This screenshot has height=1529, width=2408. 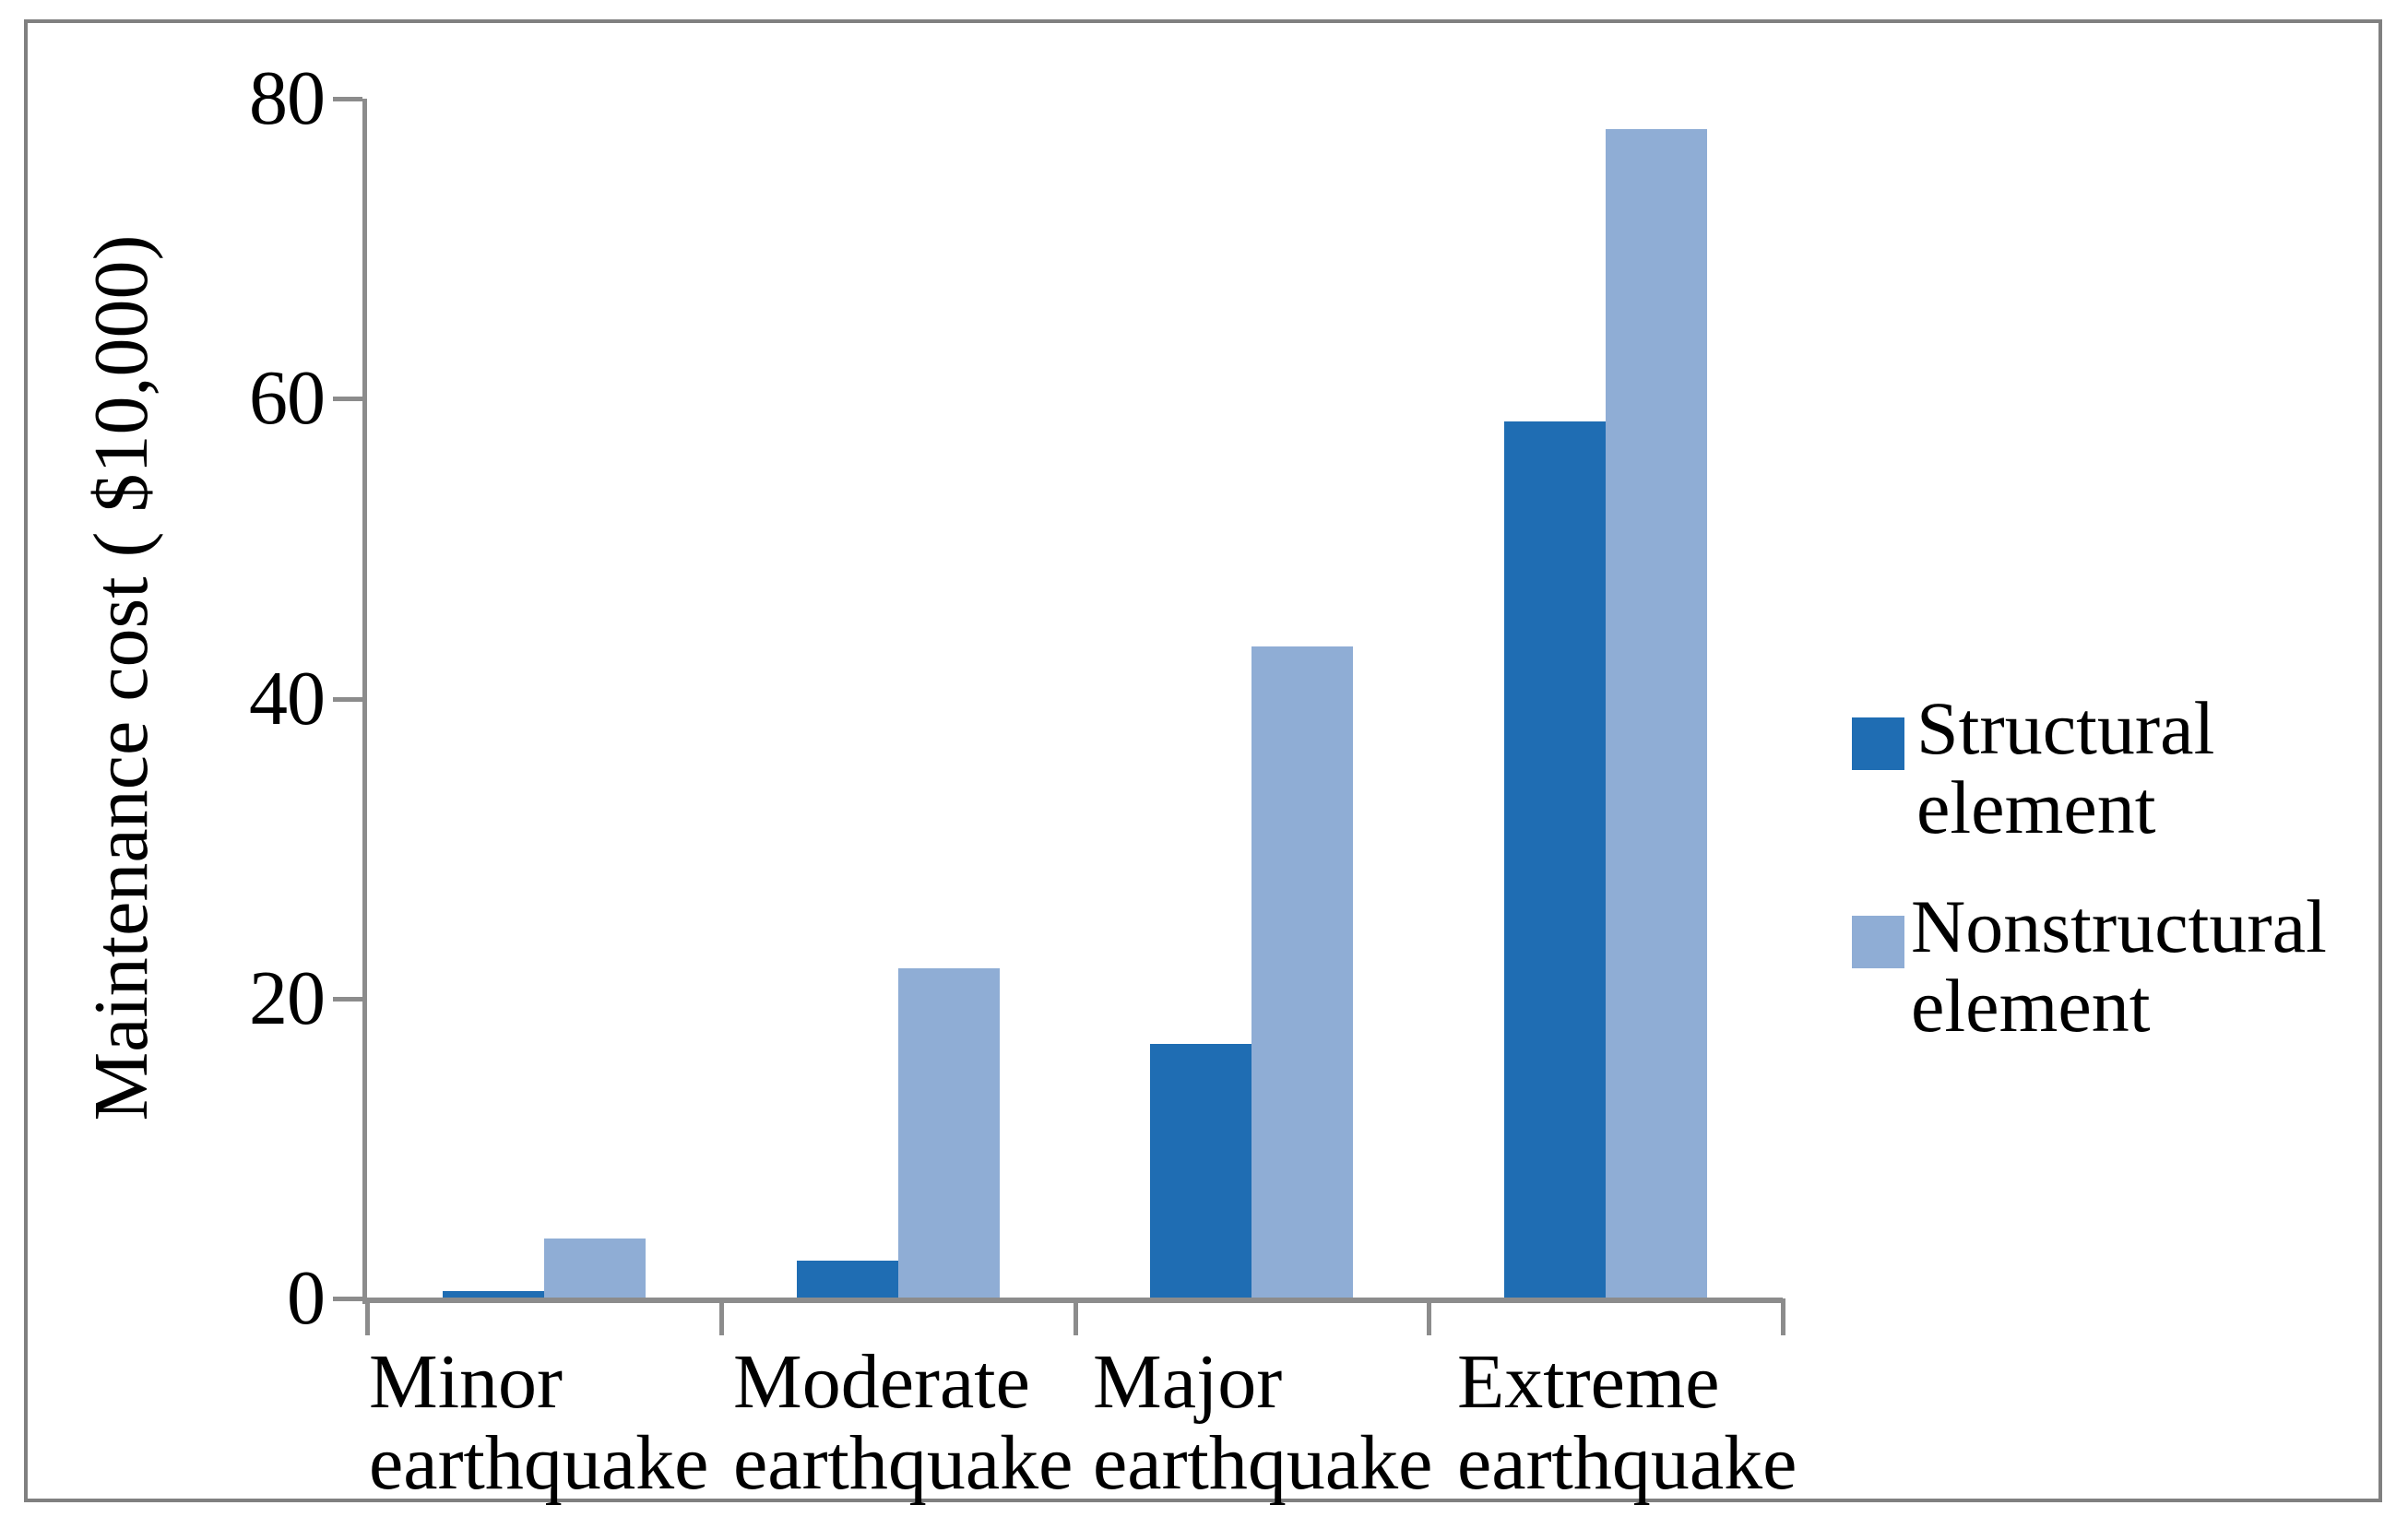 What do you see at coordinates (2031, 1006) in the screenshot?
I see `legend-label-nonstructural-line2: element` at bounding box center [2031, 1006].